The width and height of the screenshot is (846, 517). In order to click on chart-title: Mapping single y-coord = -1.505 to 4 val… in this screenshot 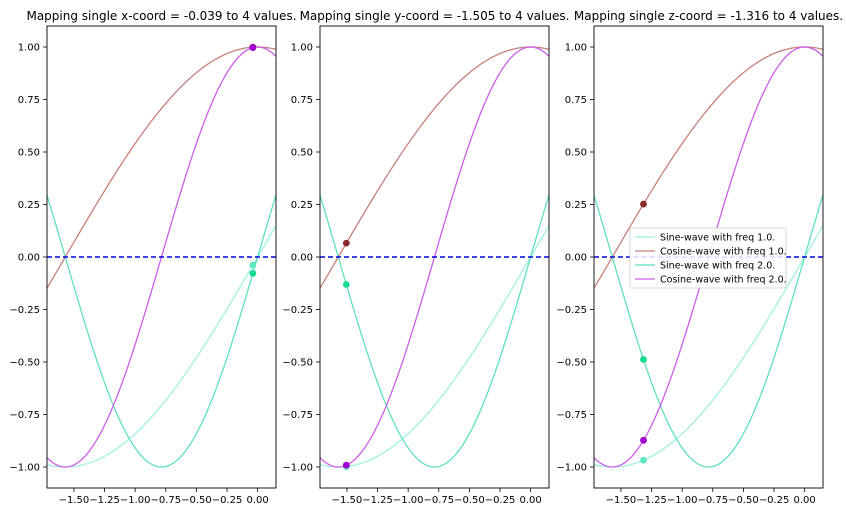, I will do `click(435, 16)`.